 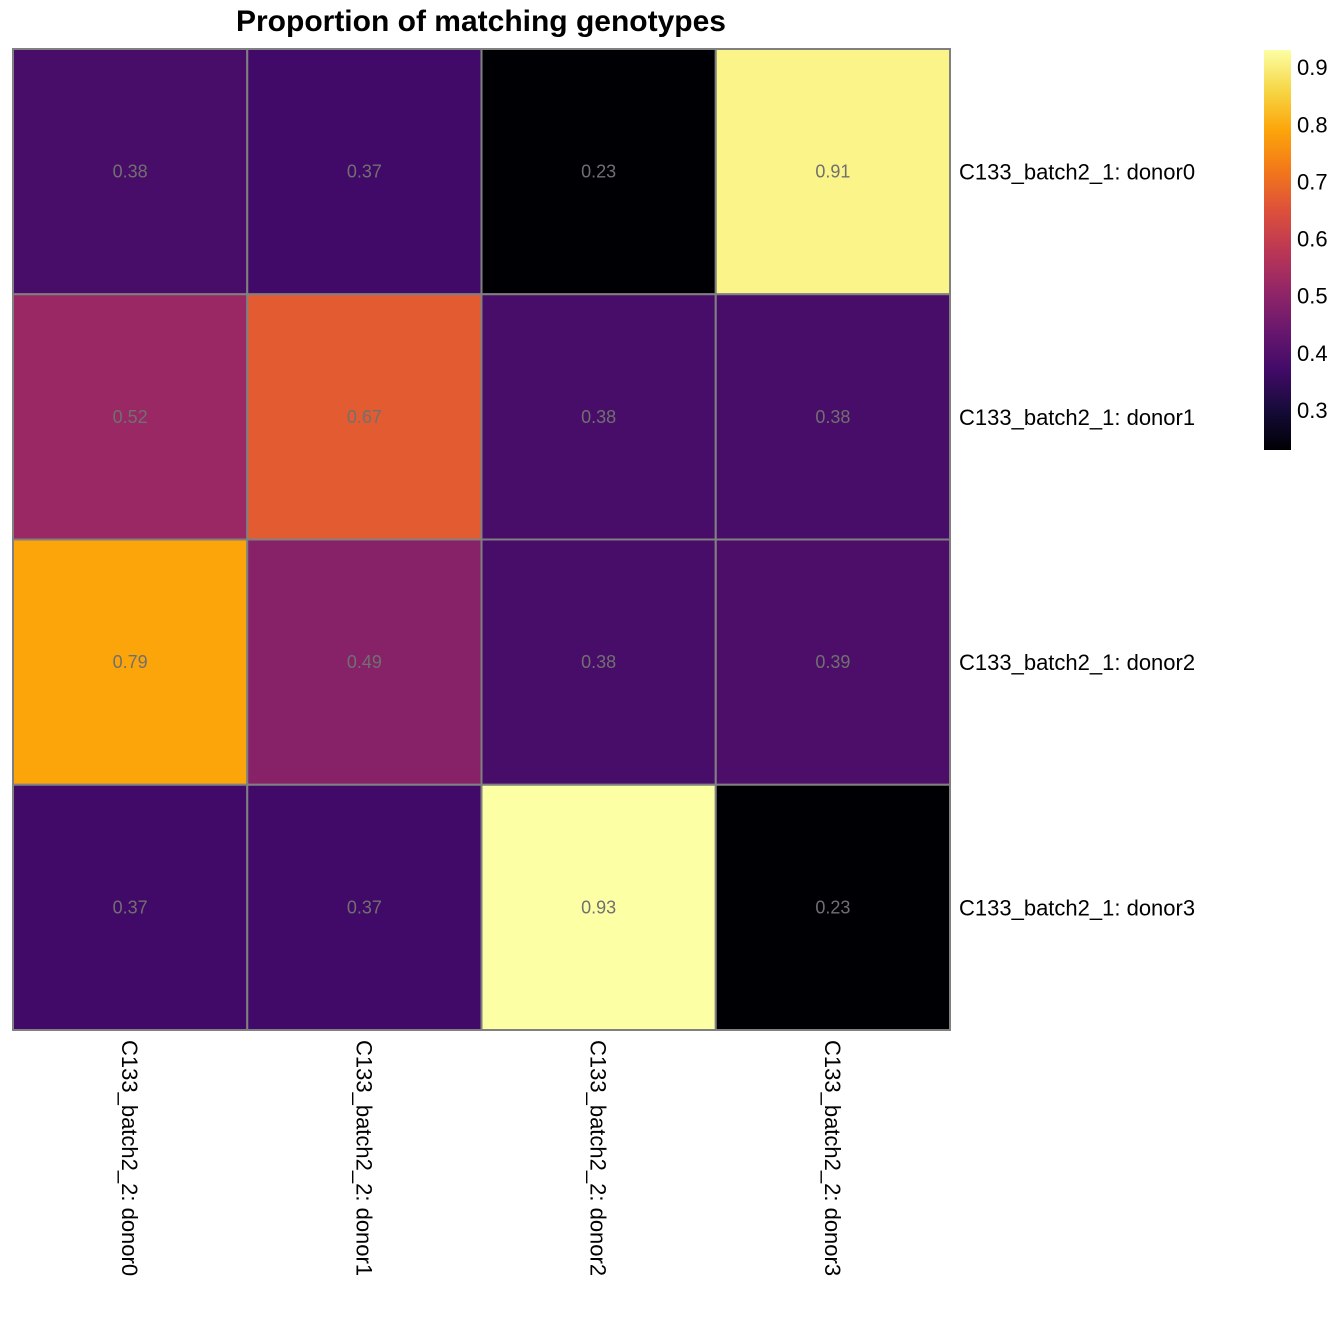 I want to click on colorbar-tick-label: 0.9, so click(x=1312, y=67).